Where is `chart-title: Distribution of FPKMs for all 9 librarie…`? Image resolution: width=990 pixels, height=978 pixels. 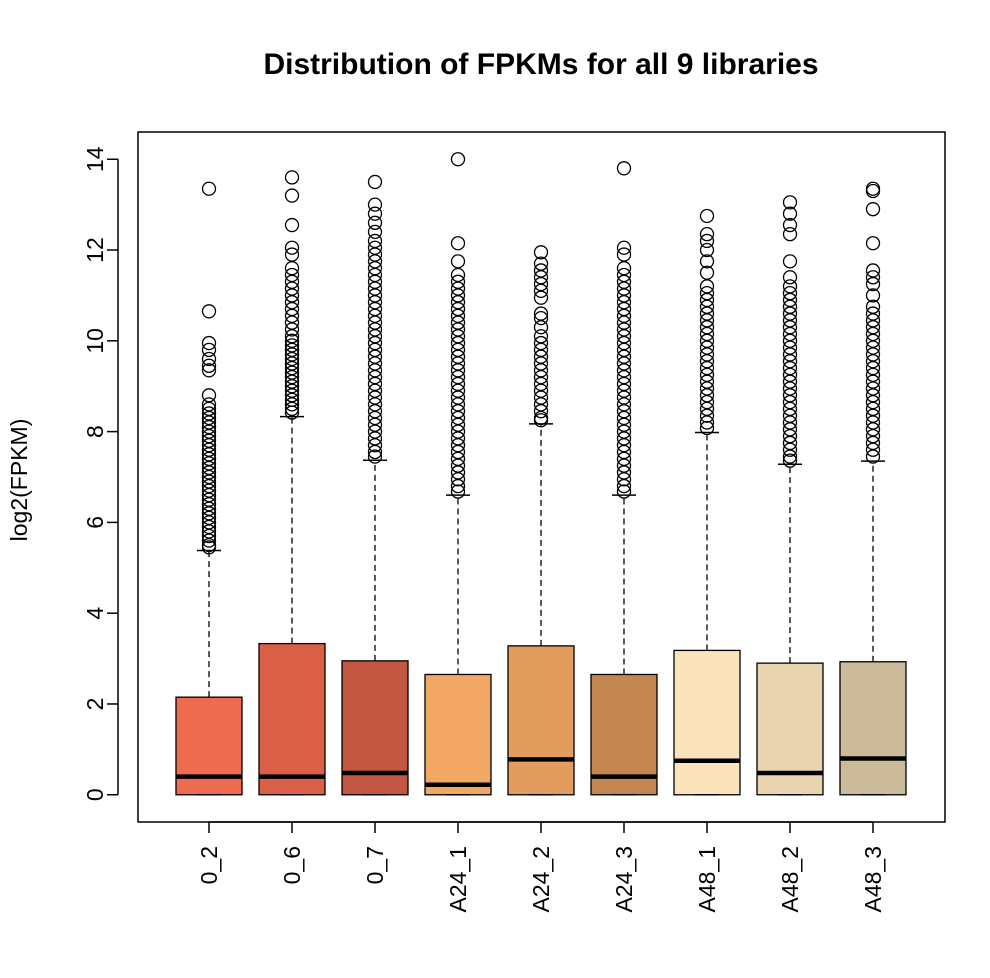
chart-title: Distribution of FPKMs for all 9 librarie… is located at coordinates (540, 64).